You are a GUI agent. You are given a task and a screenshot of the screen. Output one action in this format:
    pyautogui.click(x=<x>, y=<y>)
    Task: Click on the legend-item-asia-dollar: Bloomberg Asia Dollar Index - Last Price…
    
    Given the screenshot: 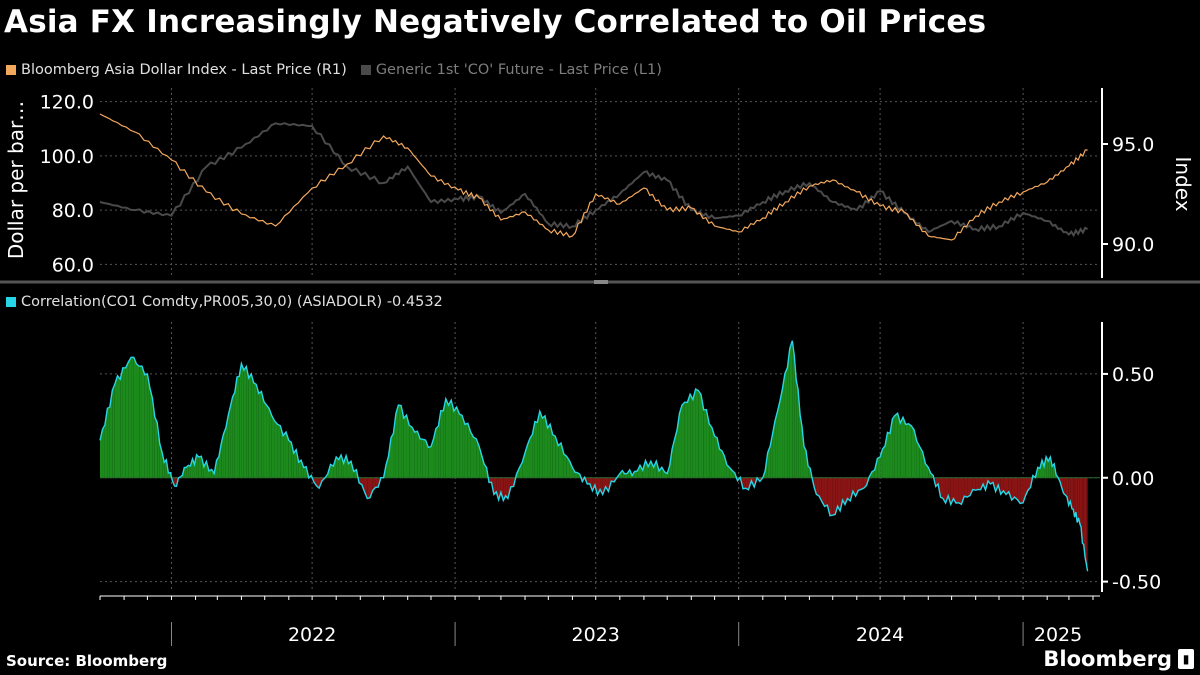 What is the action you would take?
    pyautogui.click(x=176, y=70)
    